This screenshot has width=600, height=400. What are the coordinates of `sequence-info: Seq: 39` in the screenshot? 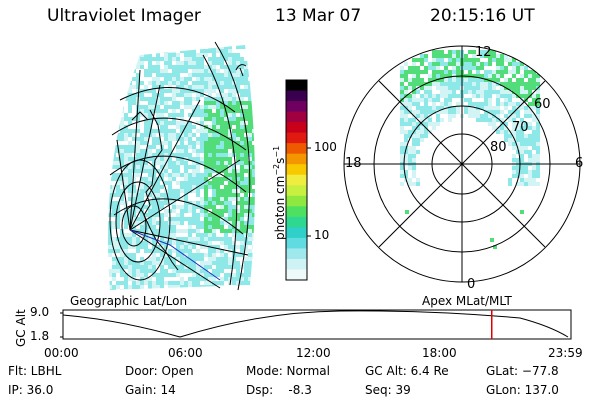 It's located at (388, 390).